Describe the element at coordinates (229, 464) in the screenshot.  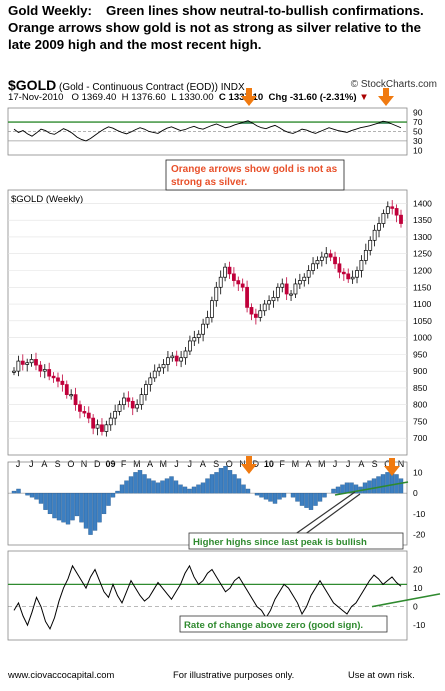
I see `price-x-tick-label: O` at that location.